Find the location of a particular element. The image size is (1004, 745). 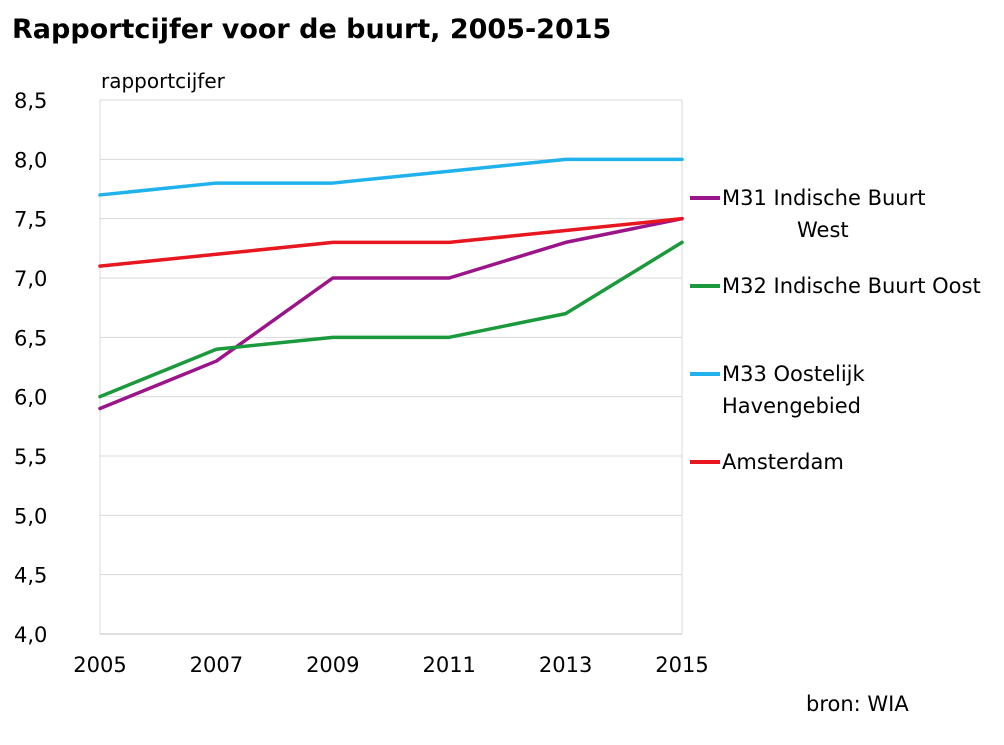

legend-label-line: West is located at coordinates (823, 230).